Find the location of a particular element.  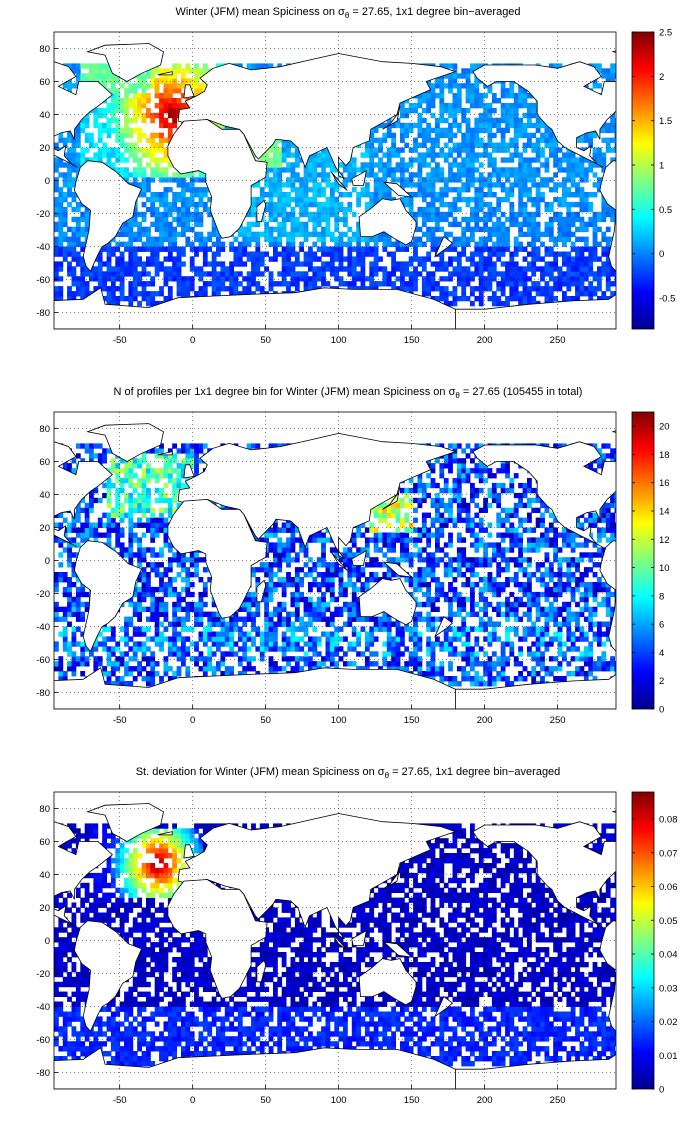

colorbar-tick-label: 8 is located at coordinates (661, 596).